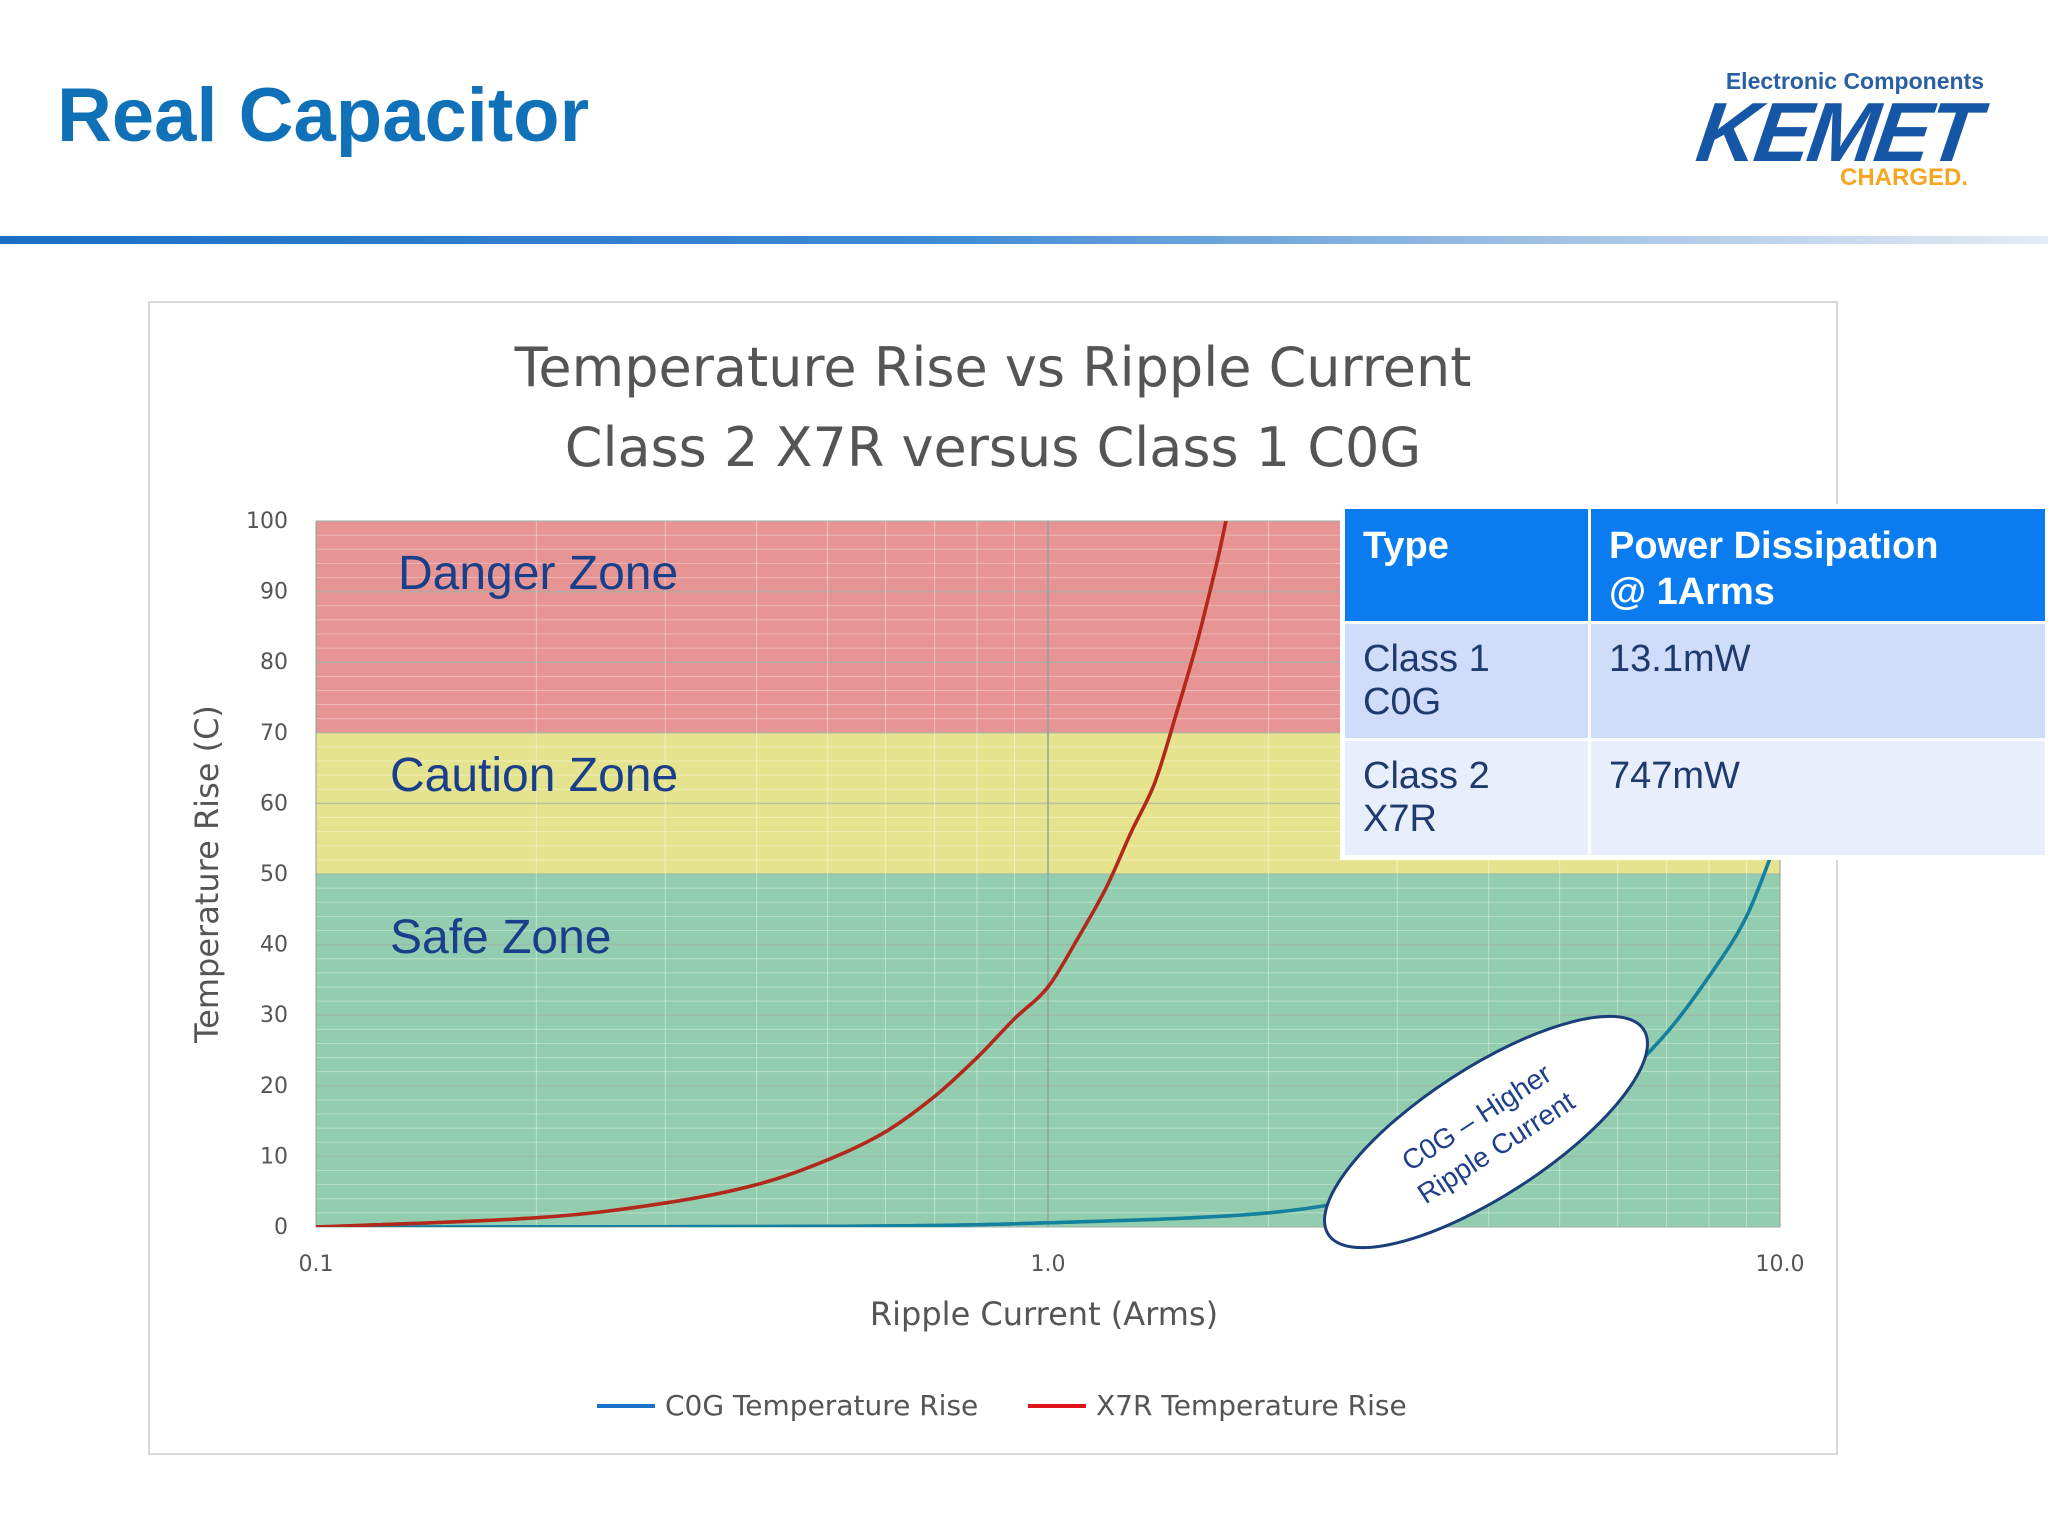 The height and width of the screenshot is (1536, 2048). Describe the element at coordinates (267, 521) in the screenshot. I see `y-tick-label: 100` at that location.